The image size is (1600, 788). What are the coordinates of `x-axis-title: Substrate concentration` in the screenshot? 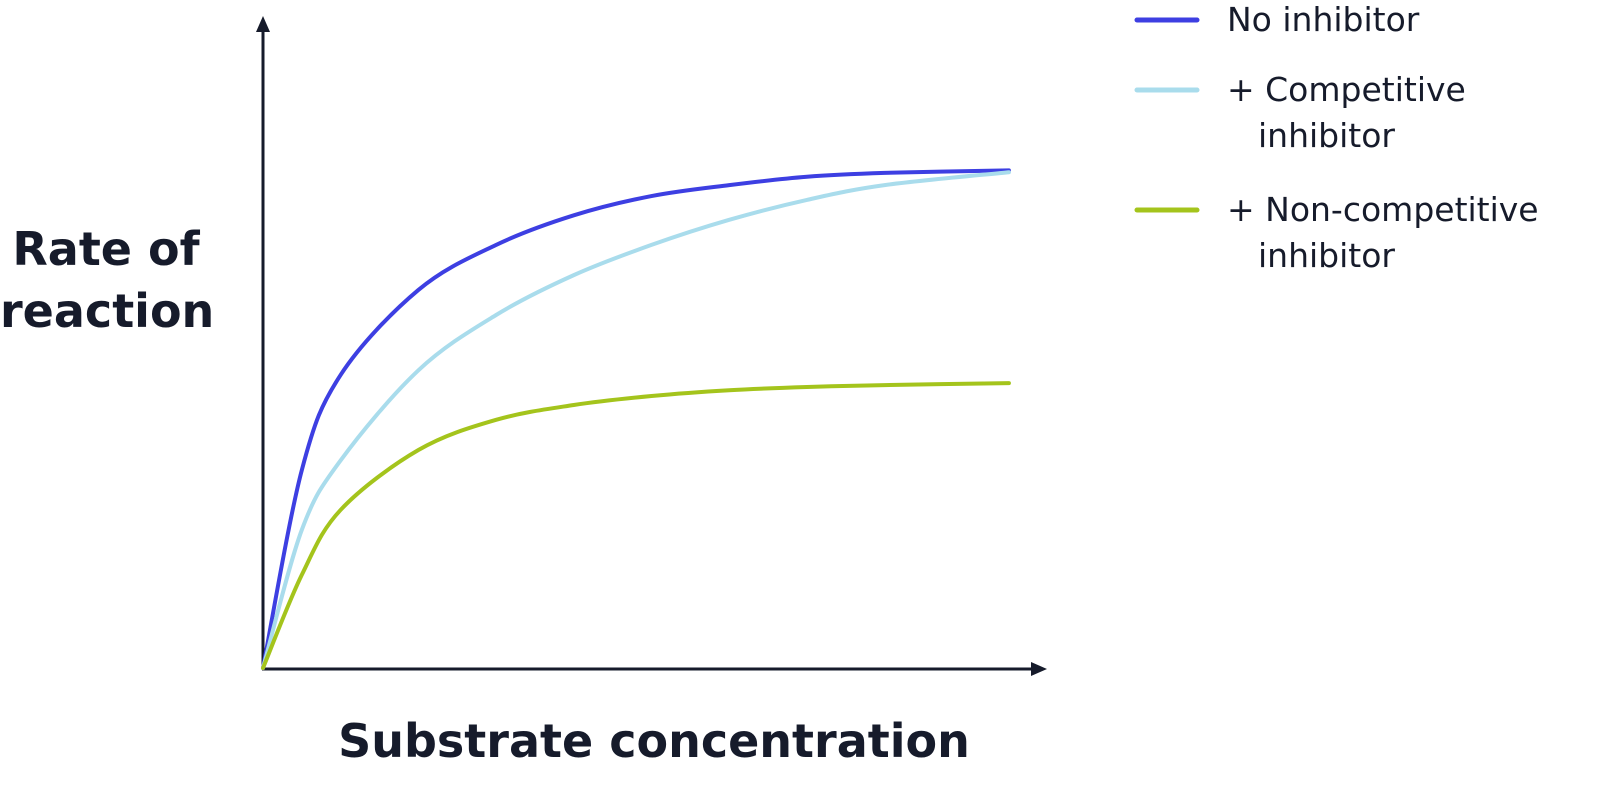 It's located at (654, 741).